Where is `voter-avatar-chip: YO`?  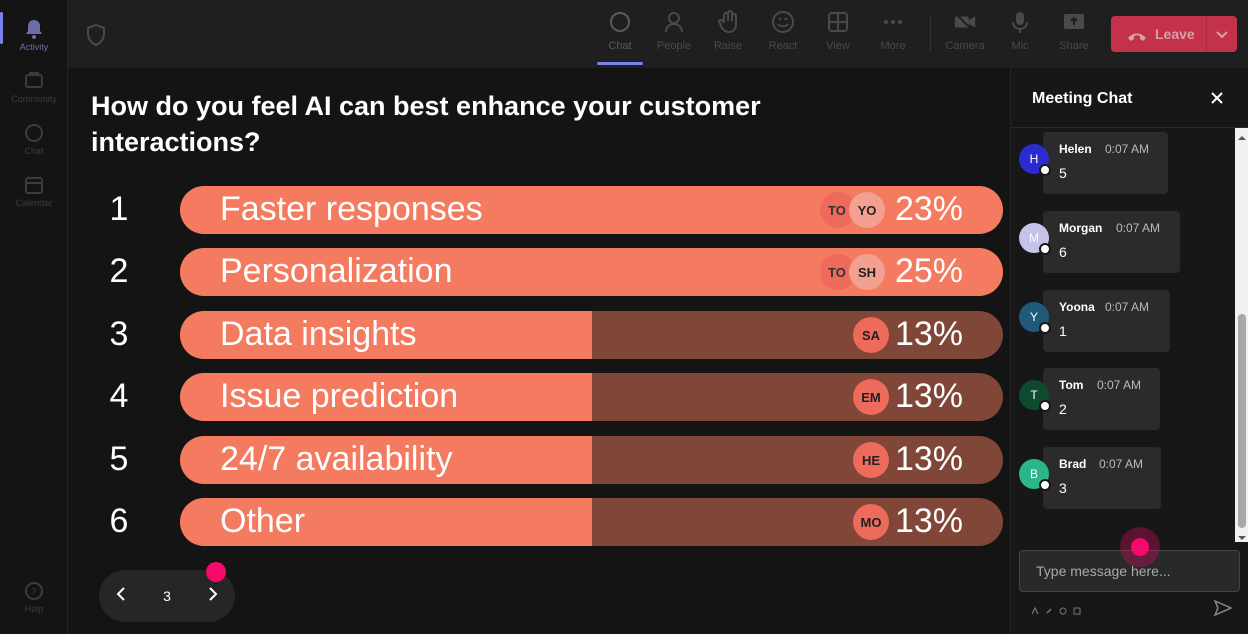 voter-avatar-chip: YO is located at coordinates (867, 210).